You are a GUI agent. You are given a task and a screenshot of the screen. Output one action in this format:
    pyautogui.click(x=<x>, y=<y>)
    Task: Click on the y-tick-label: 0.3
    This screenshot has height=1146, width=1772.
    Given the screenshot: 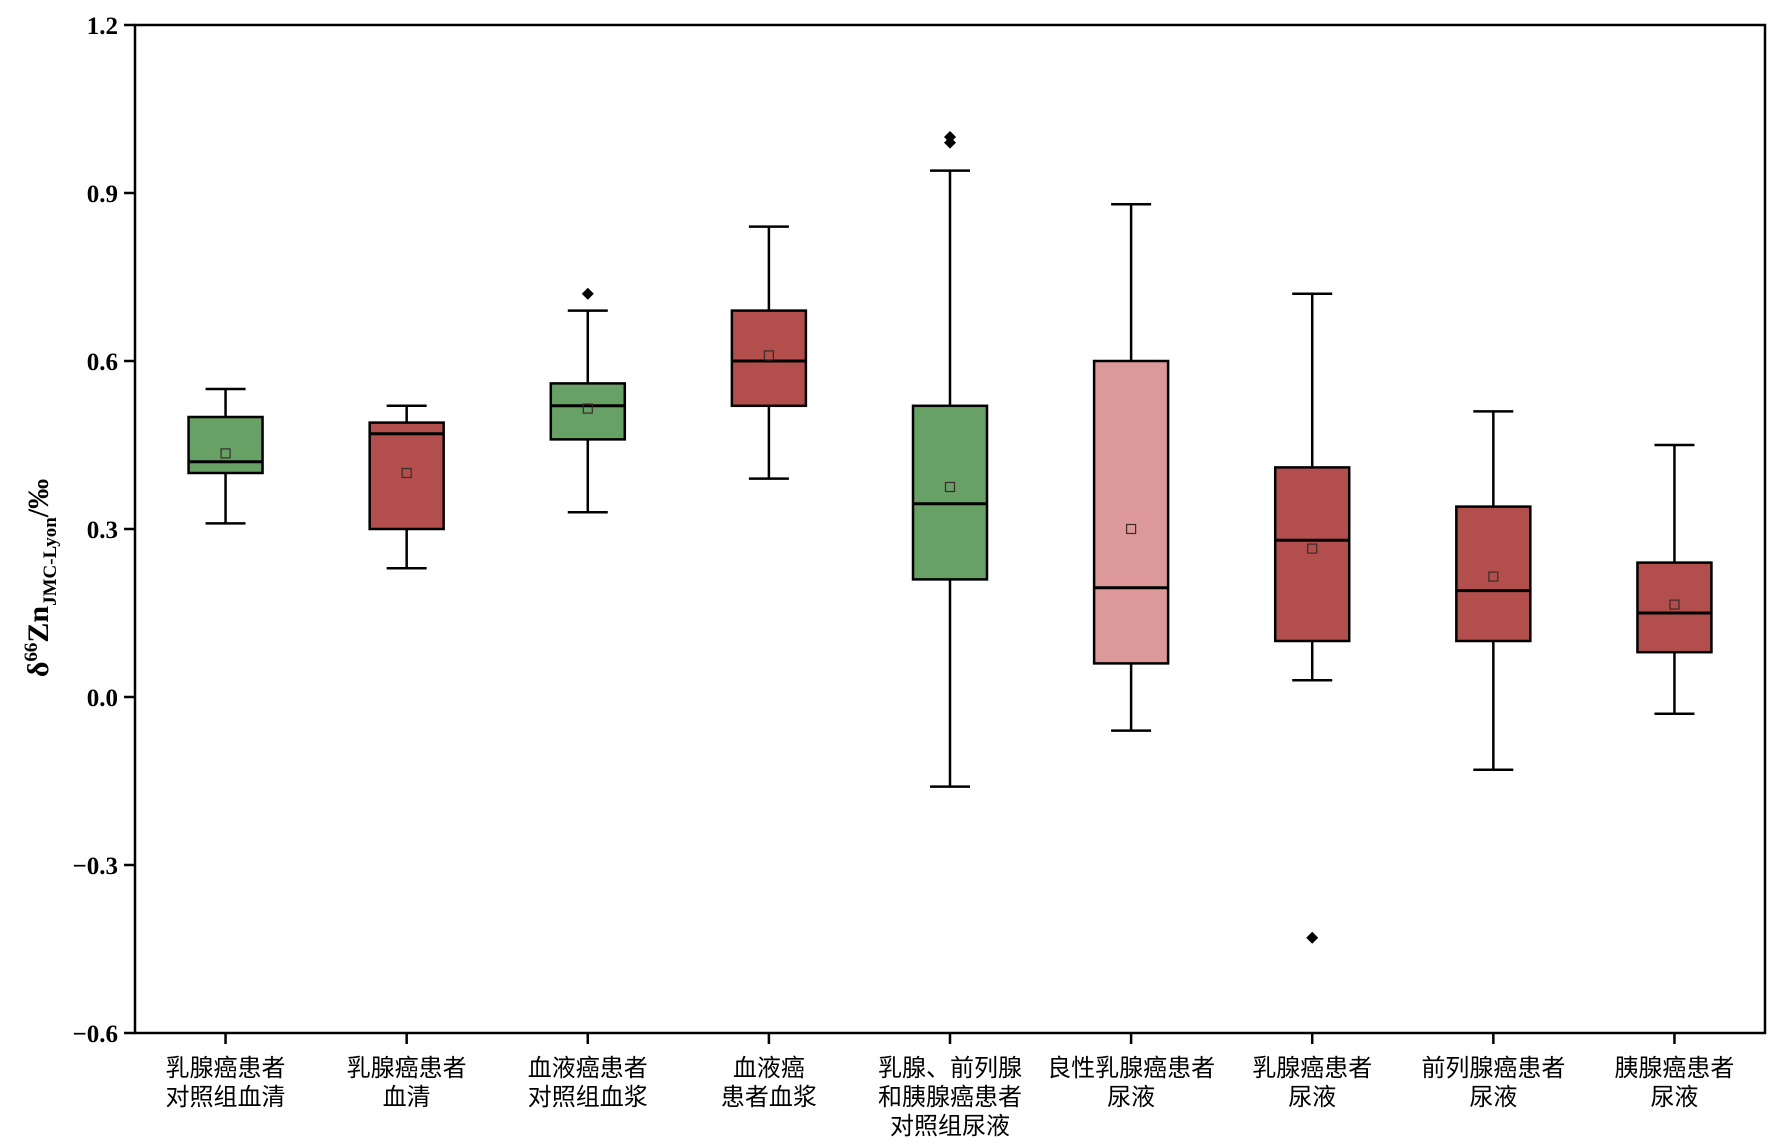 What is the action you would take?
    pyautogui.click(x=102, y=530)
    